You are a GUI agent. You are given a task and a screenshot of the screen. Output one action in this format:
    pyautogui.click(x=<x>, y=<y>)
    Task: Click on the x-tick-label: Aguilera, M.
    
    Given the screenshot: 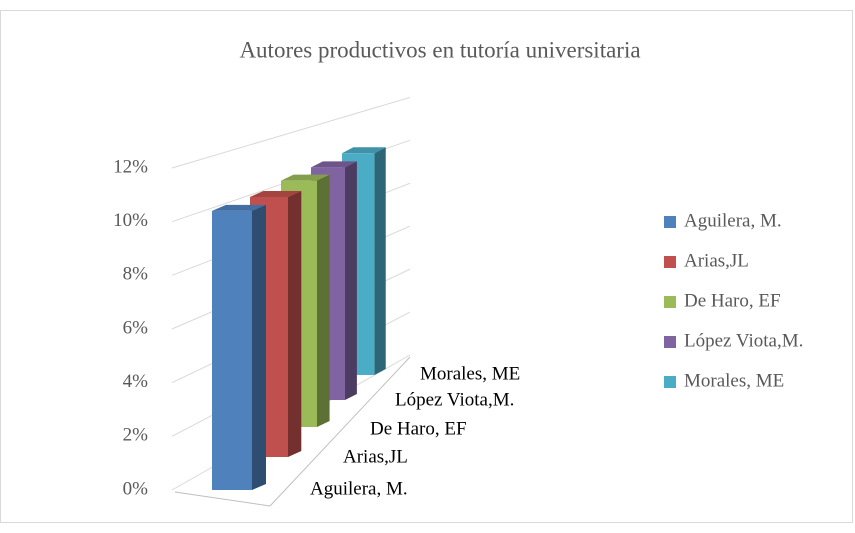 What is the action you would take?
    pyautogui.click(x=359, y=488)
    